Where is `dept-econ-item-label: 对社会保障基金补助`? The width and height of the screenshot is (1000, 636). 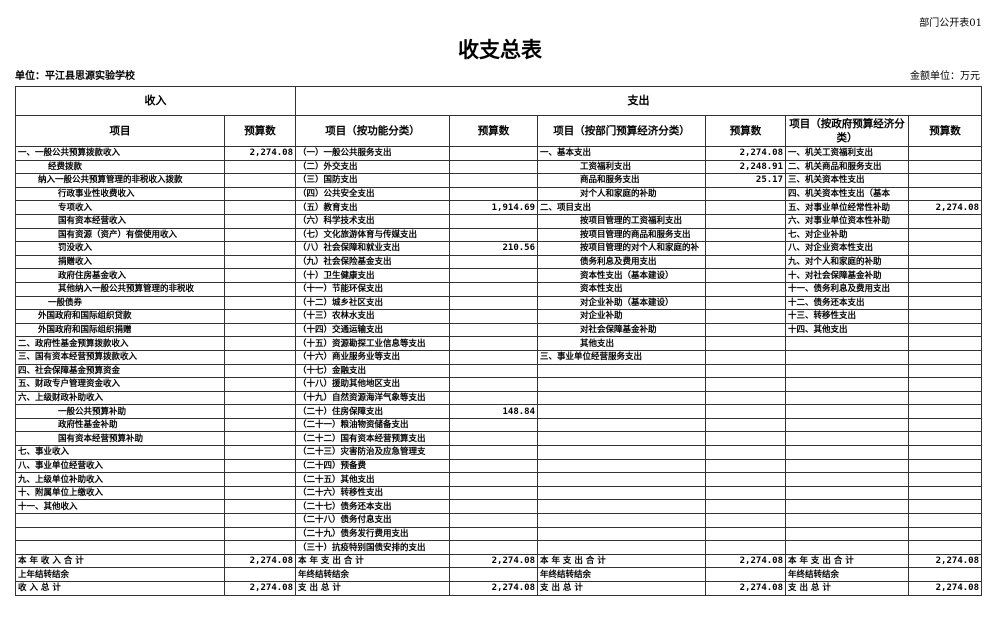 dept-econ-item-label: 对社会保障基金补助 is located at coordinates (621, 330).